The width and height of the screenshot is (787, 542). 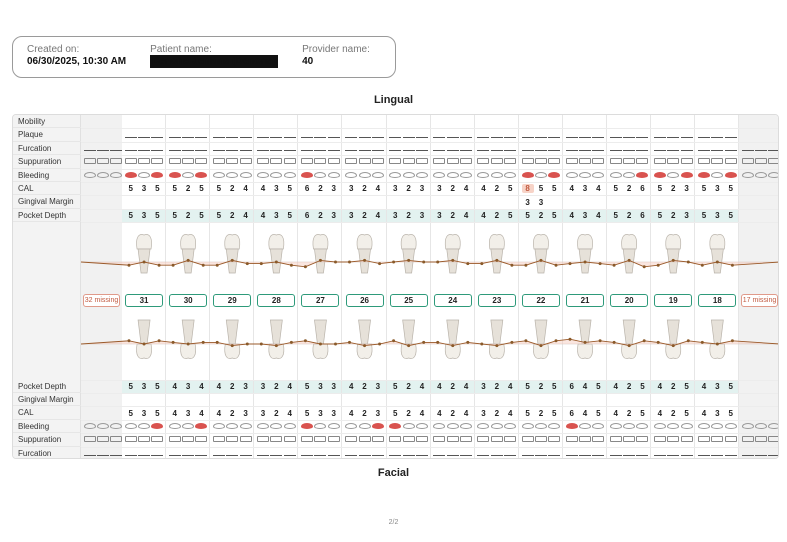 What do you see at coordinates (540, 300) in the screenshot?
I see `tooth-number-22: 22` at bounding box center [540, 300].